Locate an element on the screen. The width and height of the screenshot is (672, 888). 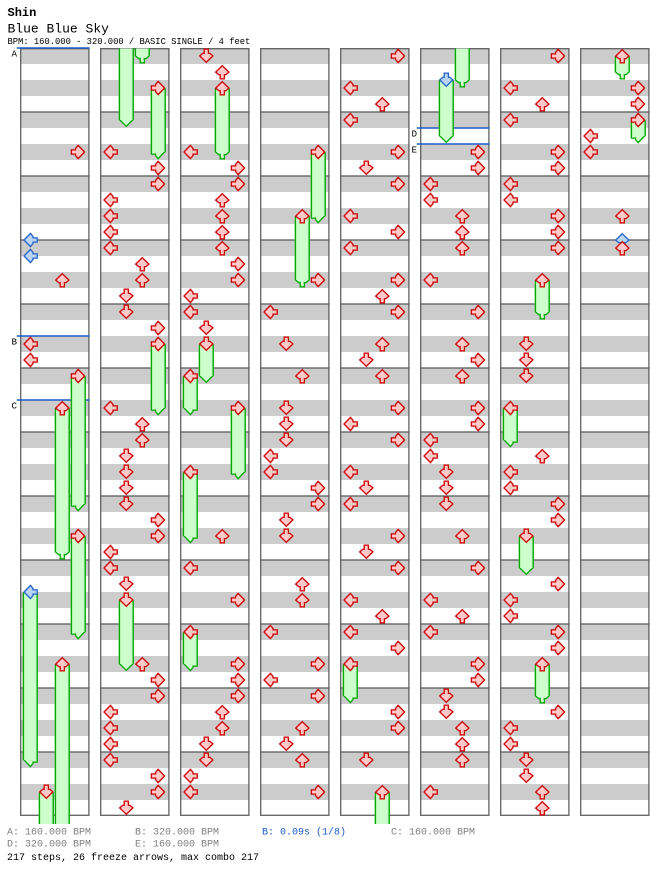
svg-text: E is located at coordinates (414, 149).